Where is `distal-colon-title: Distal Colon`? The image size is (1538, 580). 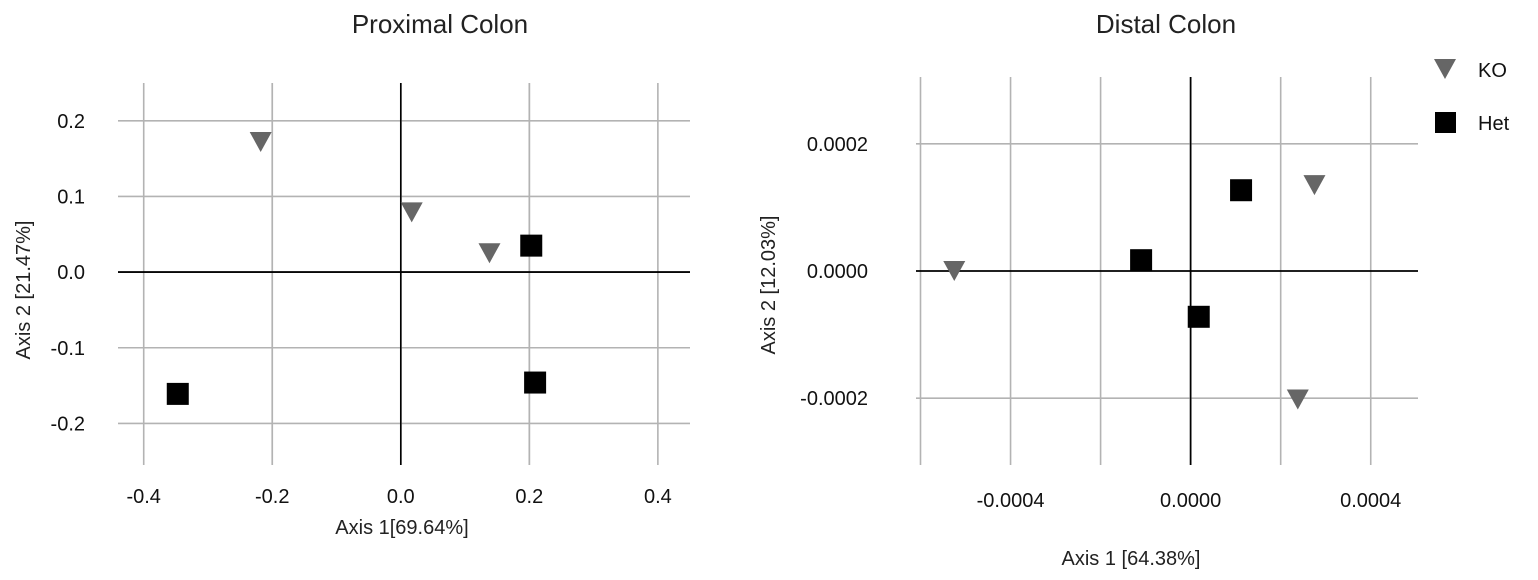 distal-colon-title: Distal Colon is located at coordinates (1166, 24).